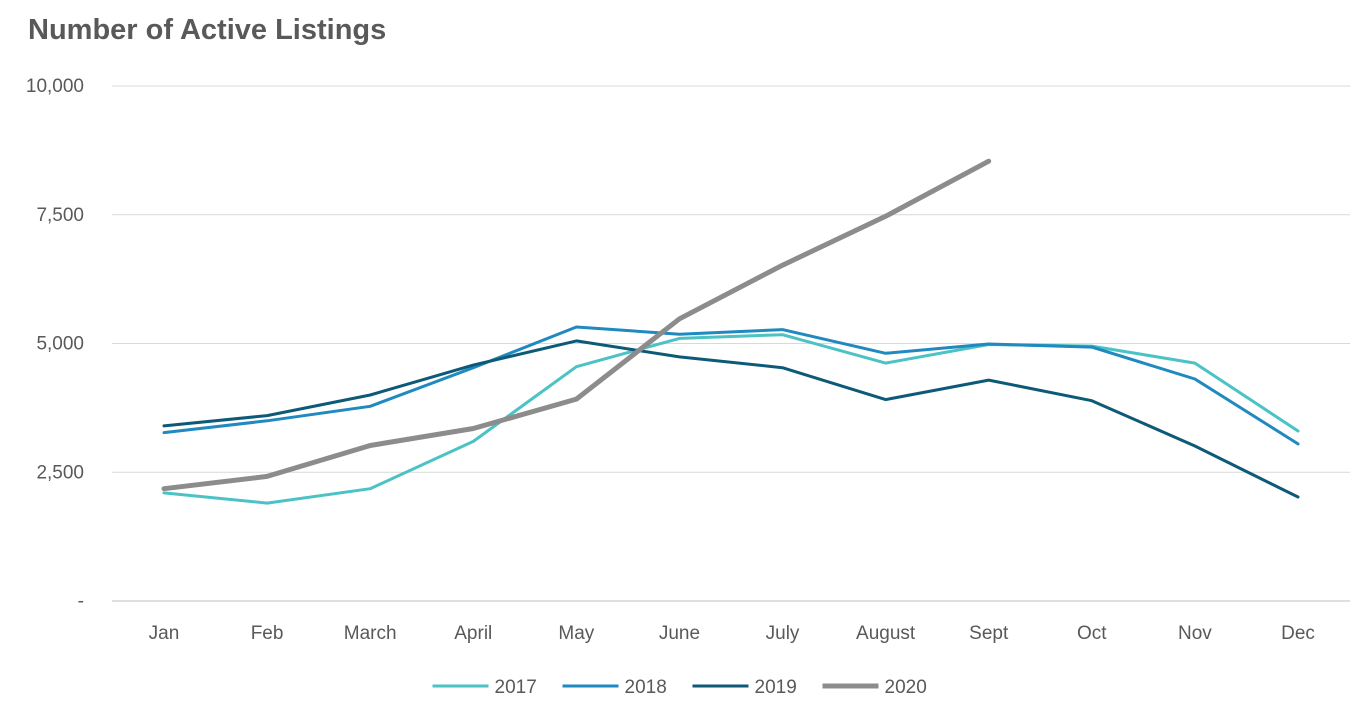  I want to click on x-tick-label: June, so click(679, 633).